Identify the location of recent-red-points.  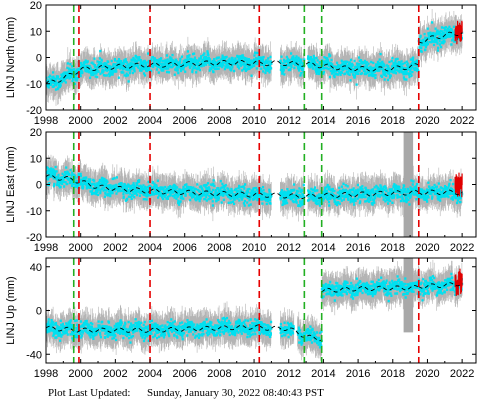
(458, 185).